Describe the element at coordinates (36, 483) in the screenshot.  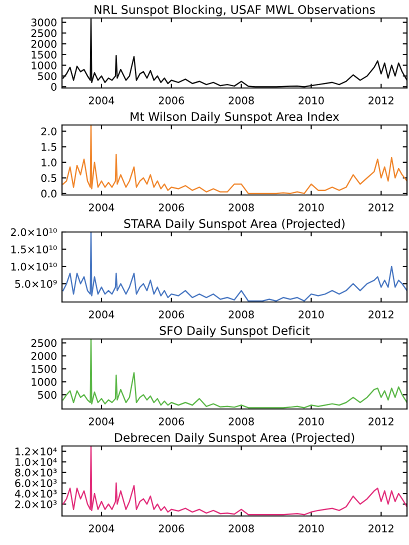
I see `y-tick-label: 6.0×10³` at that location.